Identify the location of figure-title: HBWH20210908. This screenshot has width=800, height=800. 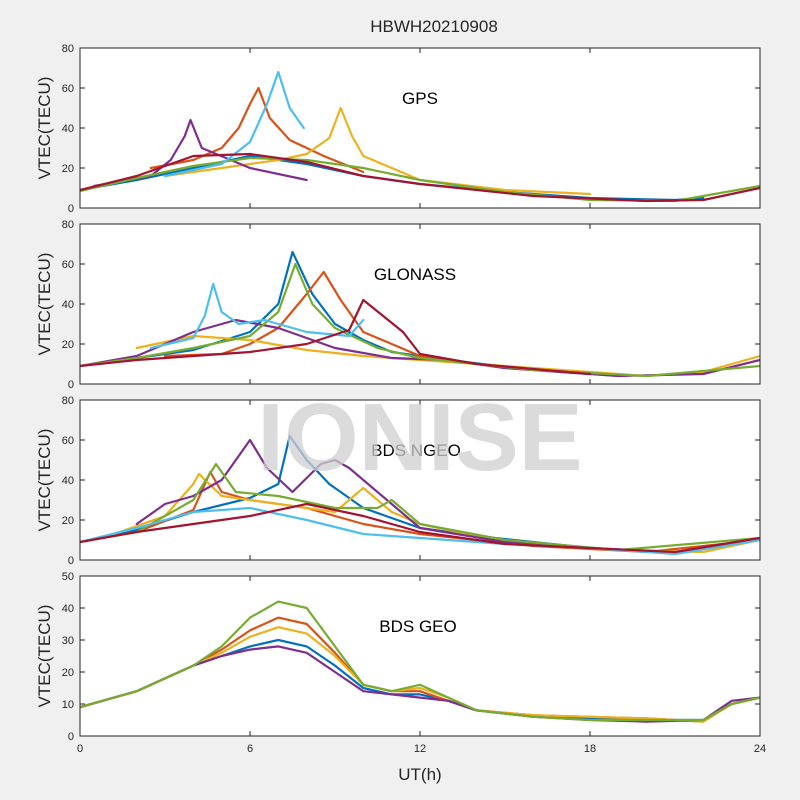
(434, 26).